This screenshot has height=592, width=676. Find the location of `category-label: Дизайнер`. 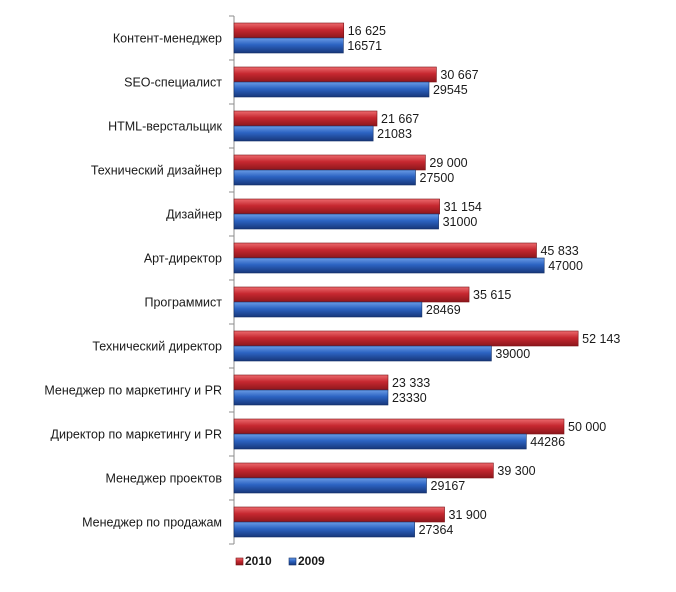

category-label: Дизайнер is located at coordinates (194, 215).